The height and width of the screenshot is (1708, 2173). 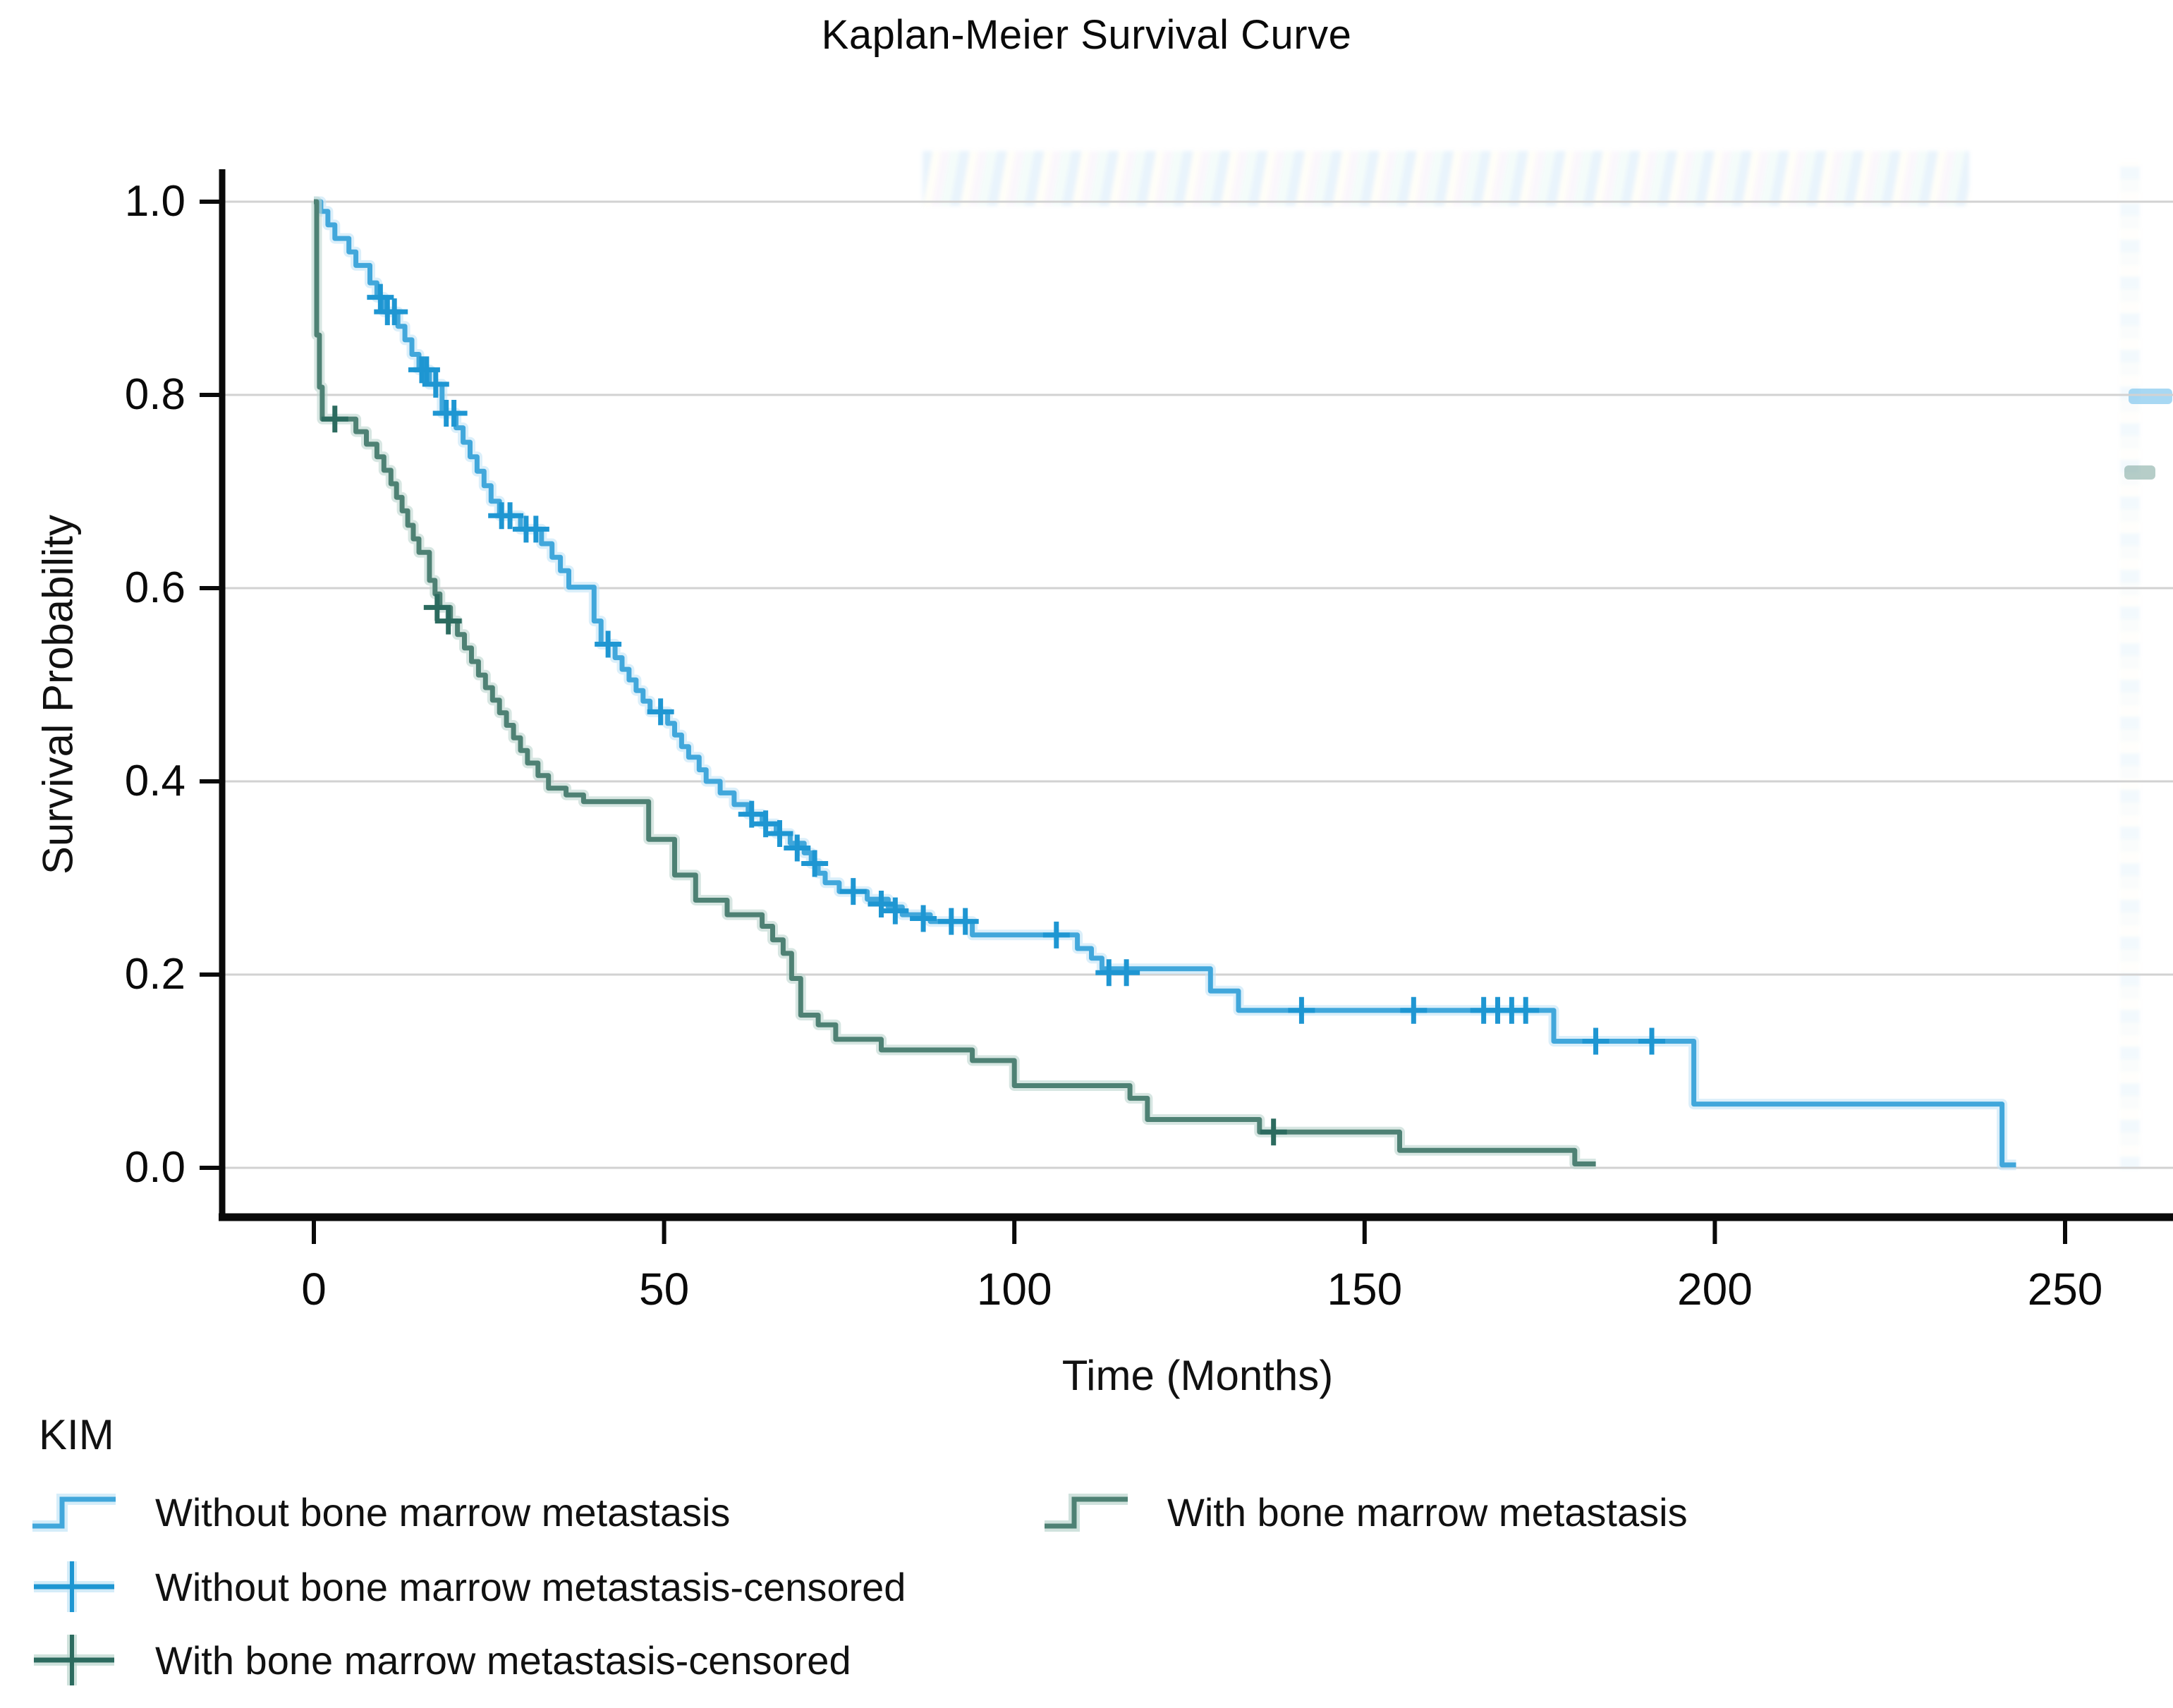 I want to click on legend-entry-label: Without bone marrow metastasis-censored, so click(x=531, y=1586).